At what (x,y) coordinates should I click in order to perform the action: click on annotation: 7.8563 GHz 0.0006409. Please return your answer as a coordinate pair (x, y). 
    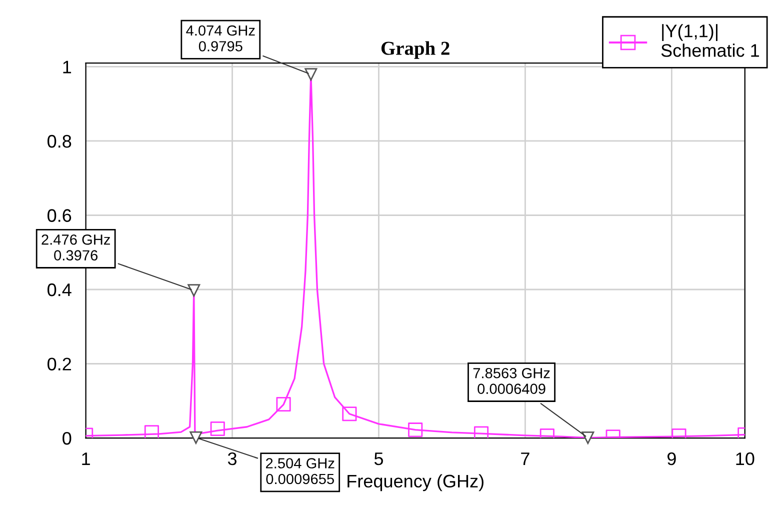
    Looking at the image, I should click on (511, 381).